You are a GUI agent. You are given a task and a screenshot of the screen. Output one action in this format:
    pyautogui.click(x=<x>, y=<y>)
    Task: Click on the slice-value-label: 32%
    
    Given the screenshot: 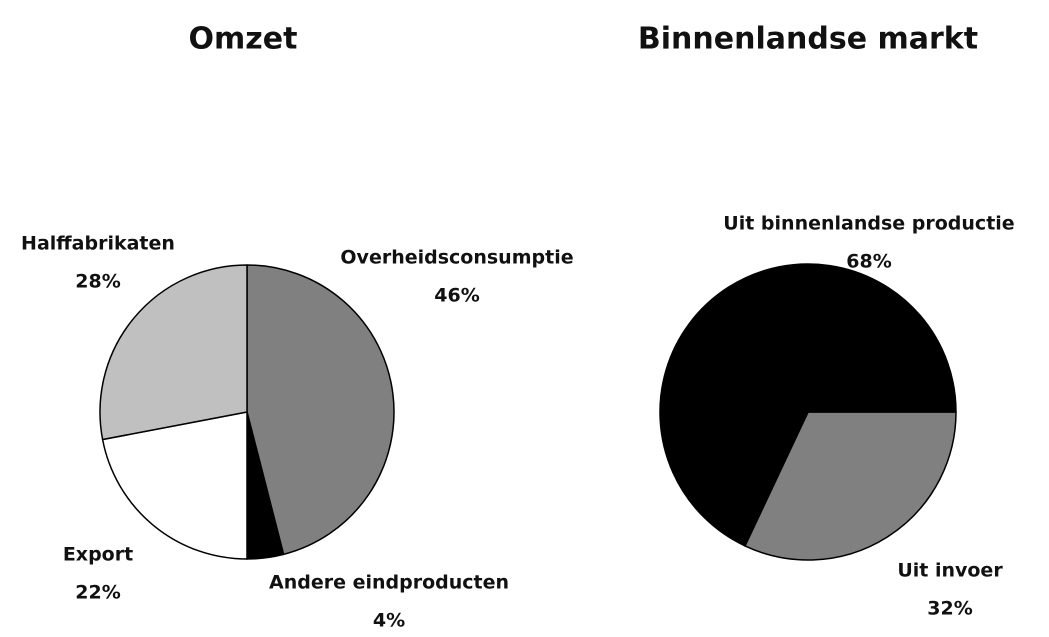 What is the action you would take?
    pyautogui.click(x=949, y=609)
    